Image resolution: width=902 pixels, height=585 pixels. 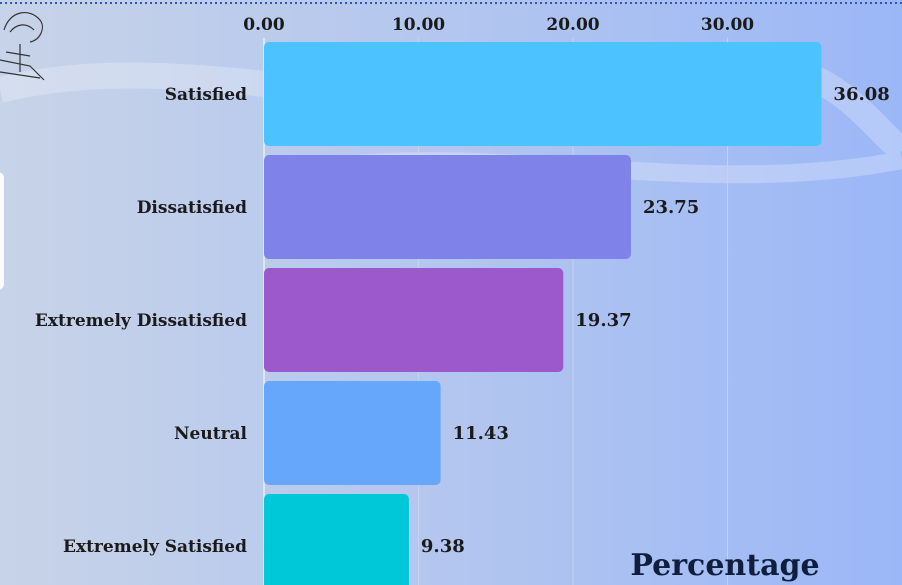 I want to click on top-dotted-border, so click(x=451, y=3).